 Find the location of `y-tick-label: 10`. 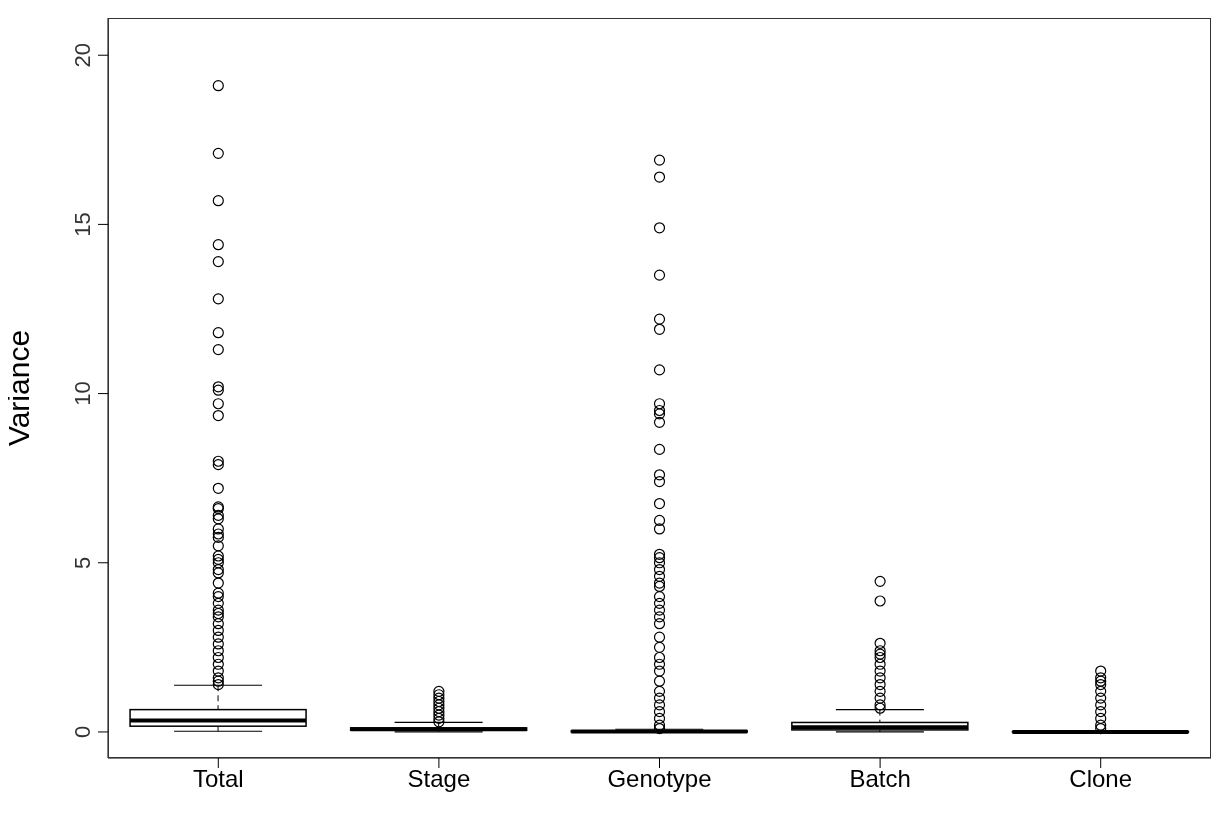

y-tick-label: 10 is located at coordinates (82, 393).